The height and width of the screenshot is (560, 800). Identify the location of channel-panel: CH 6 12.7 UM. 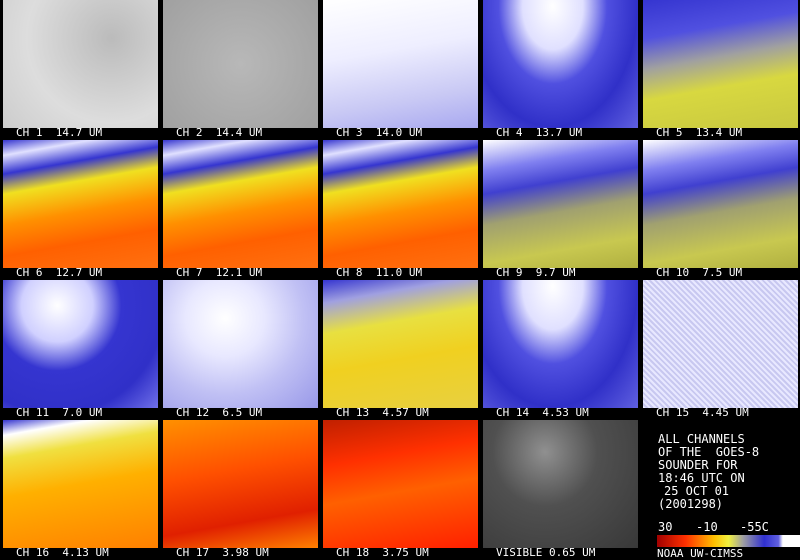
(80, 210).